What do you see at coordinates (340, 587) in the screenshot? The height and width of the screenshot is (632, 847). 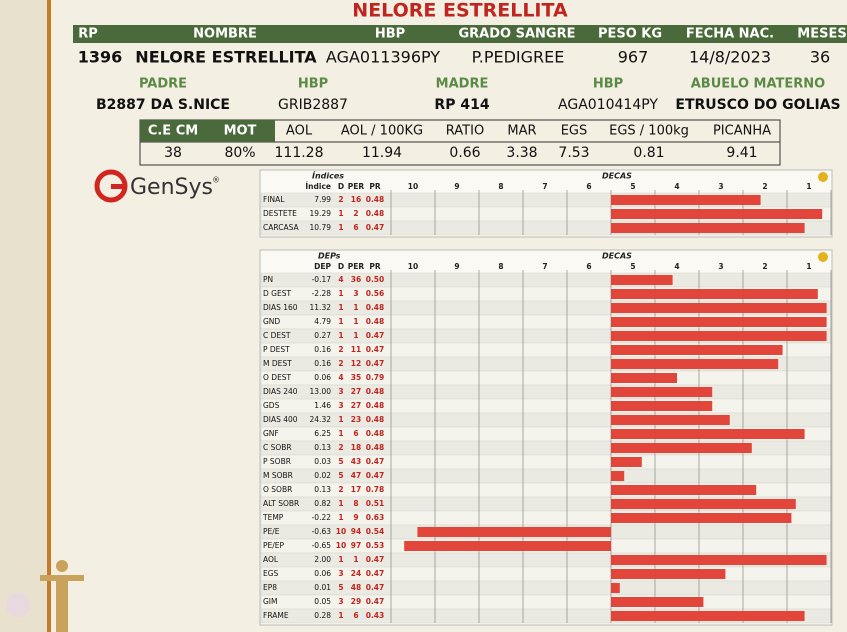 I see `row-deca: 5` at bounding box center [340, 587].